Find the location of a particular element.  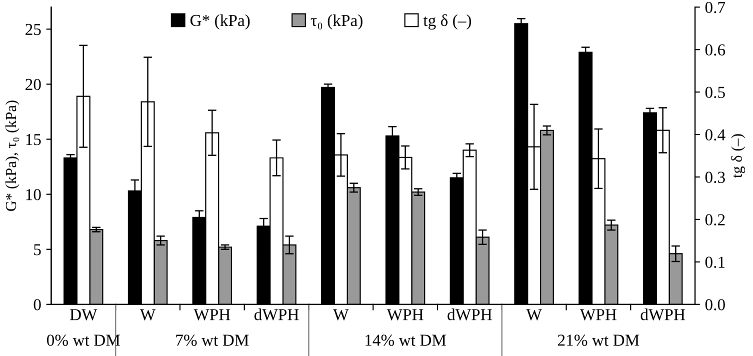

y-tick-label: 20 is located at coordinates (33, 84).